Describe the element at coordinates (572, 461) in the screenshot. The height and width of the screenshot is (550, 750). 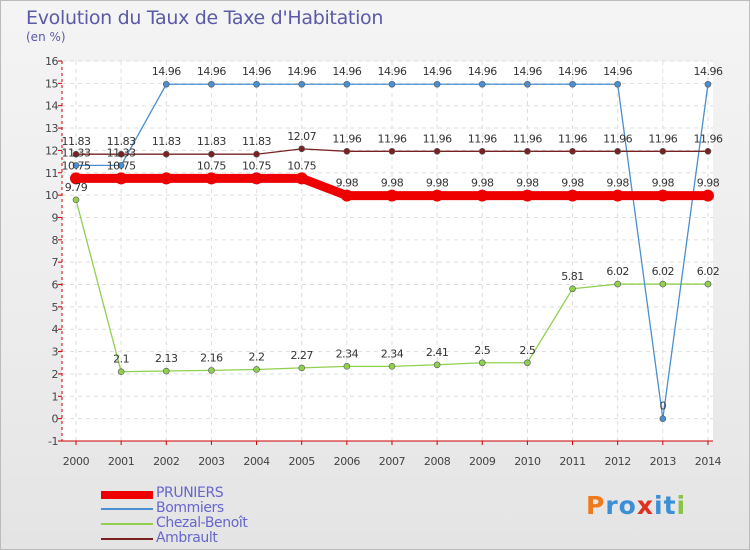
I see `x-tick-label: 2011` at that location.